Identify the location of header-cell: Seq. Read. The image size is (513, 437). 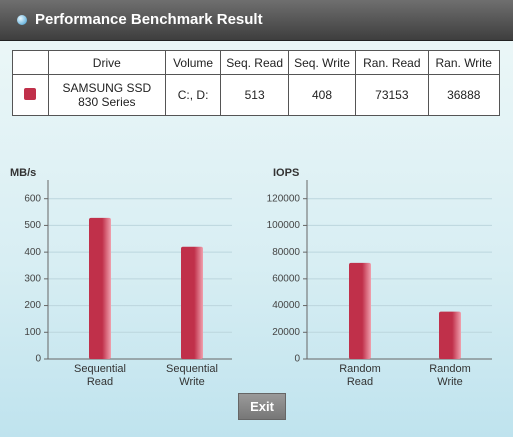
(254, 62).